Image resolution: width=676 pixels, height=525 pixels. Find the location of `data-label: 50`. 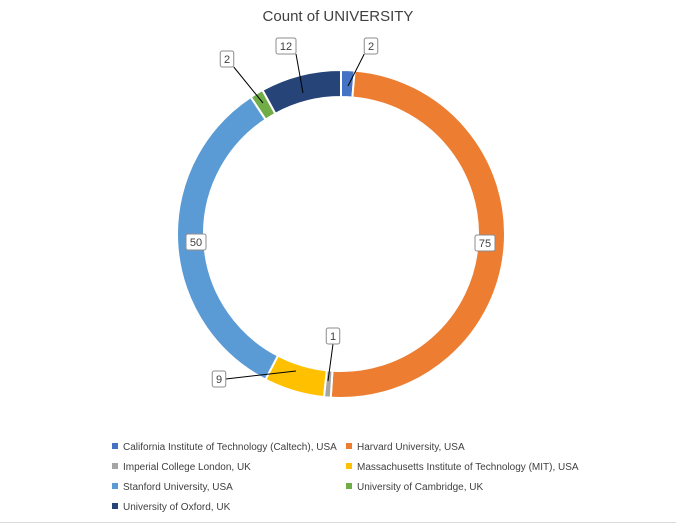

data-label: 50 is located at coordinates (196, 243).